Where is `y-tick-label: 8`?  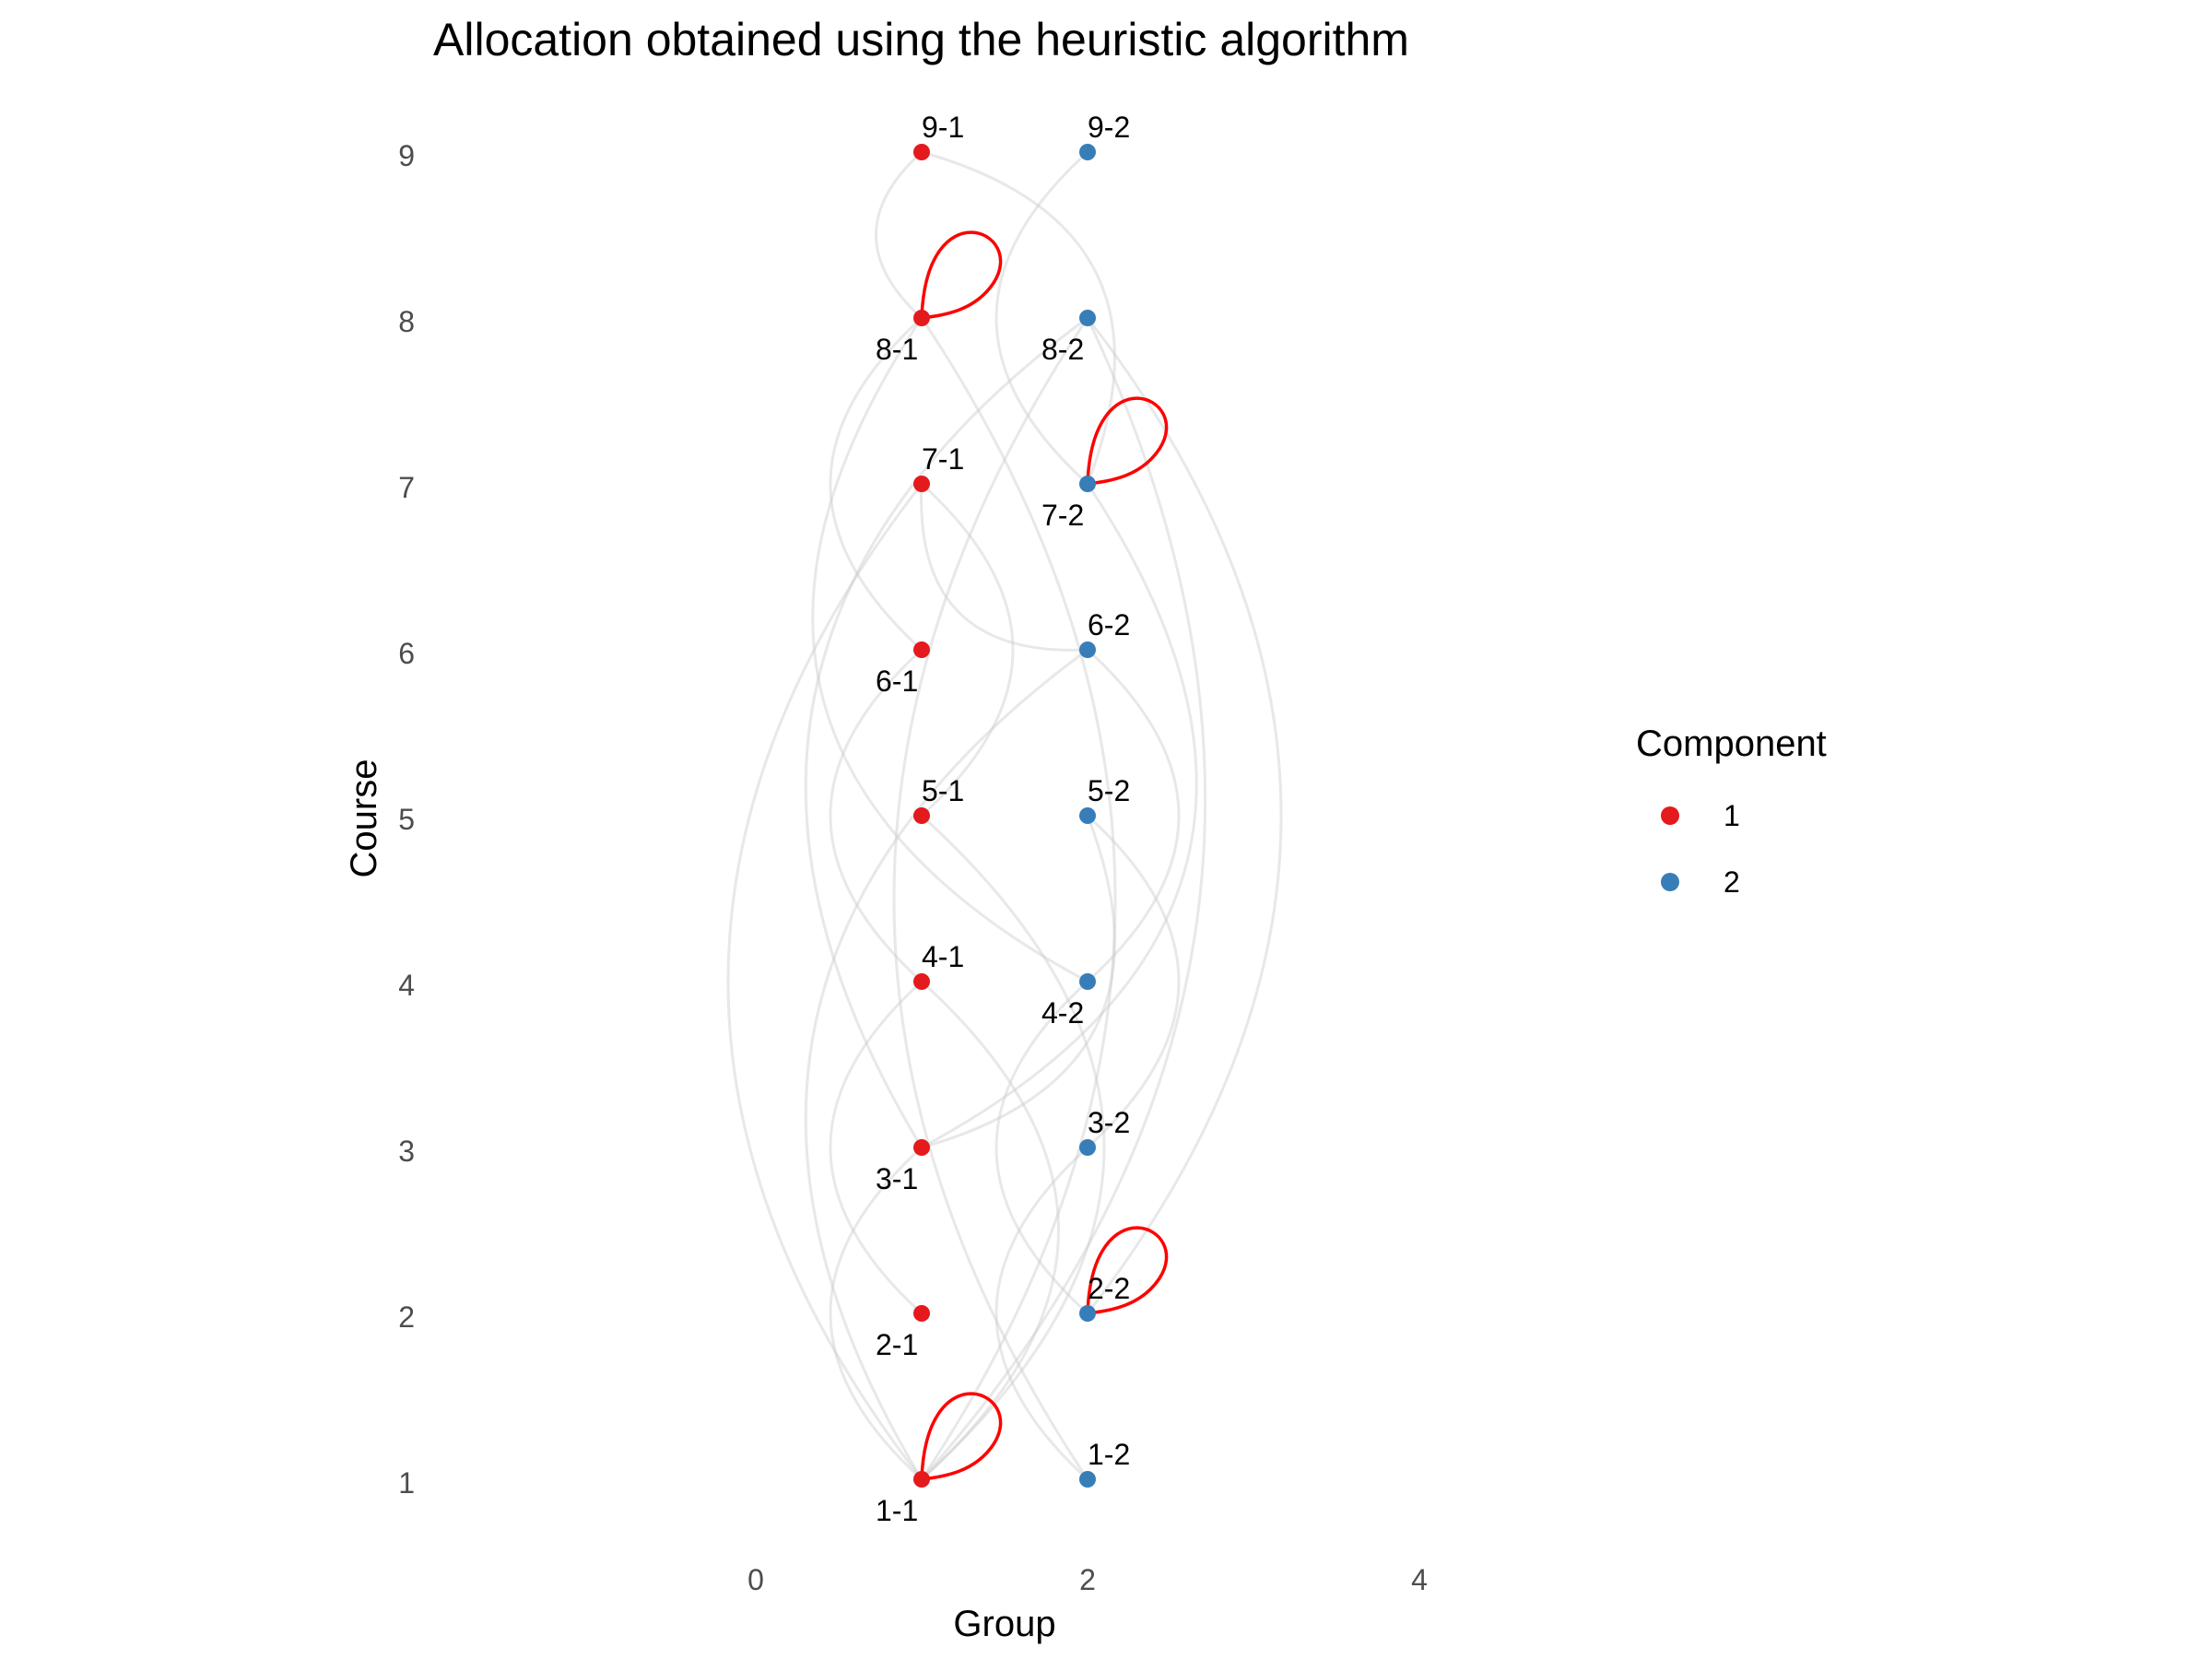
y-tick-label: 8 is located at coordinates (406, 321).